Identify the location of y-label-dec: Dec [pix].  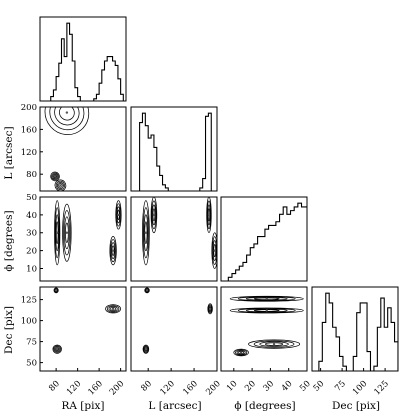
(9, 330).